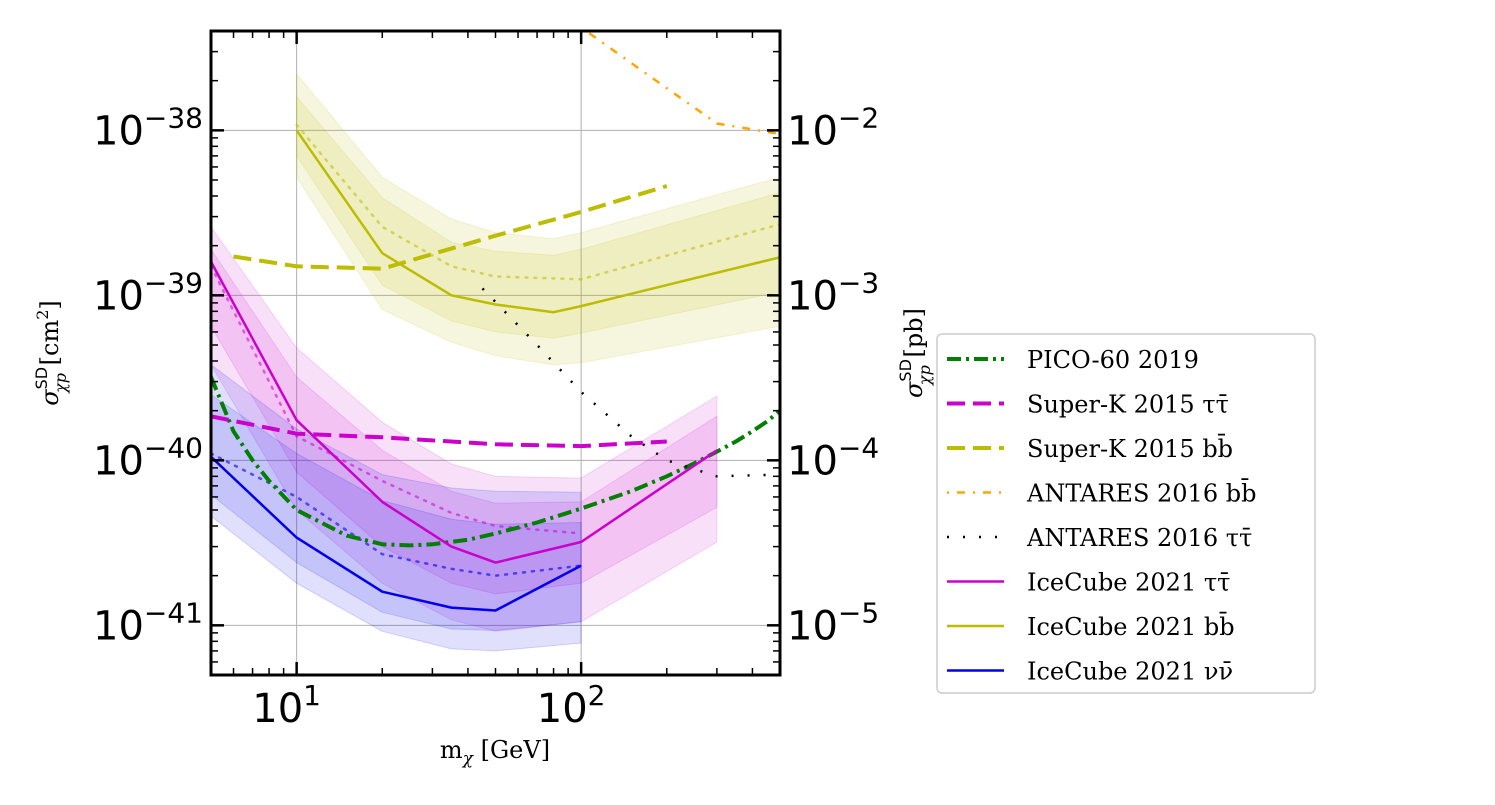 The height and width of the screenshot is (805, 1495). I want to click on legend-item-super-k-2015: Super-K 2015 ττ̄, so click(1088, 405).